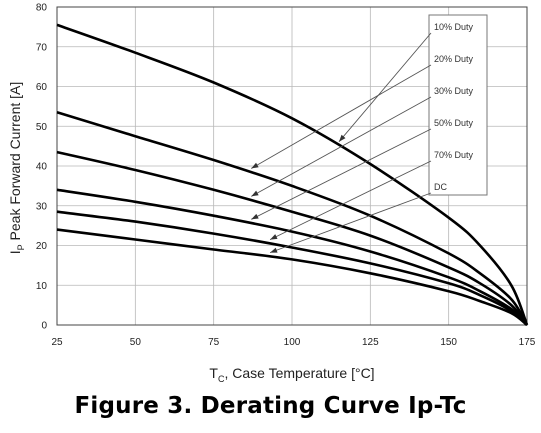 This screenshot has height=433, width=541. What do you see at coordinates (214, 342) in the screenshot?
I see `x-tick-label: 75` at bounding box center [214, 342].